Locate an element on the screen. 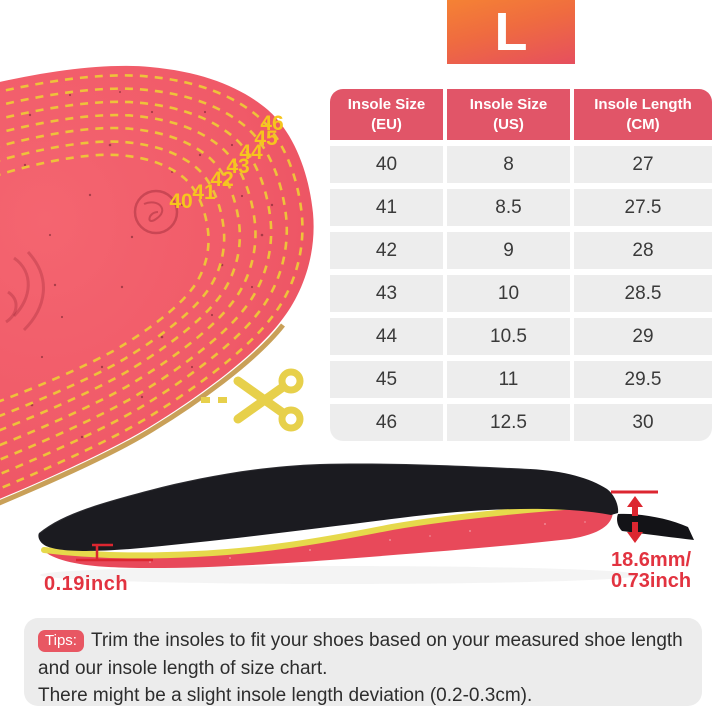 The image size is (720, 720). size-label-42: 42 is located at coordinates (221, 179).